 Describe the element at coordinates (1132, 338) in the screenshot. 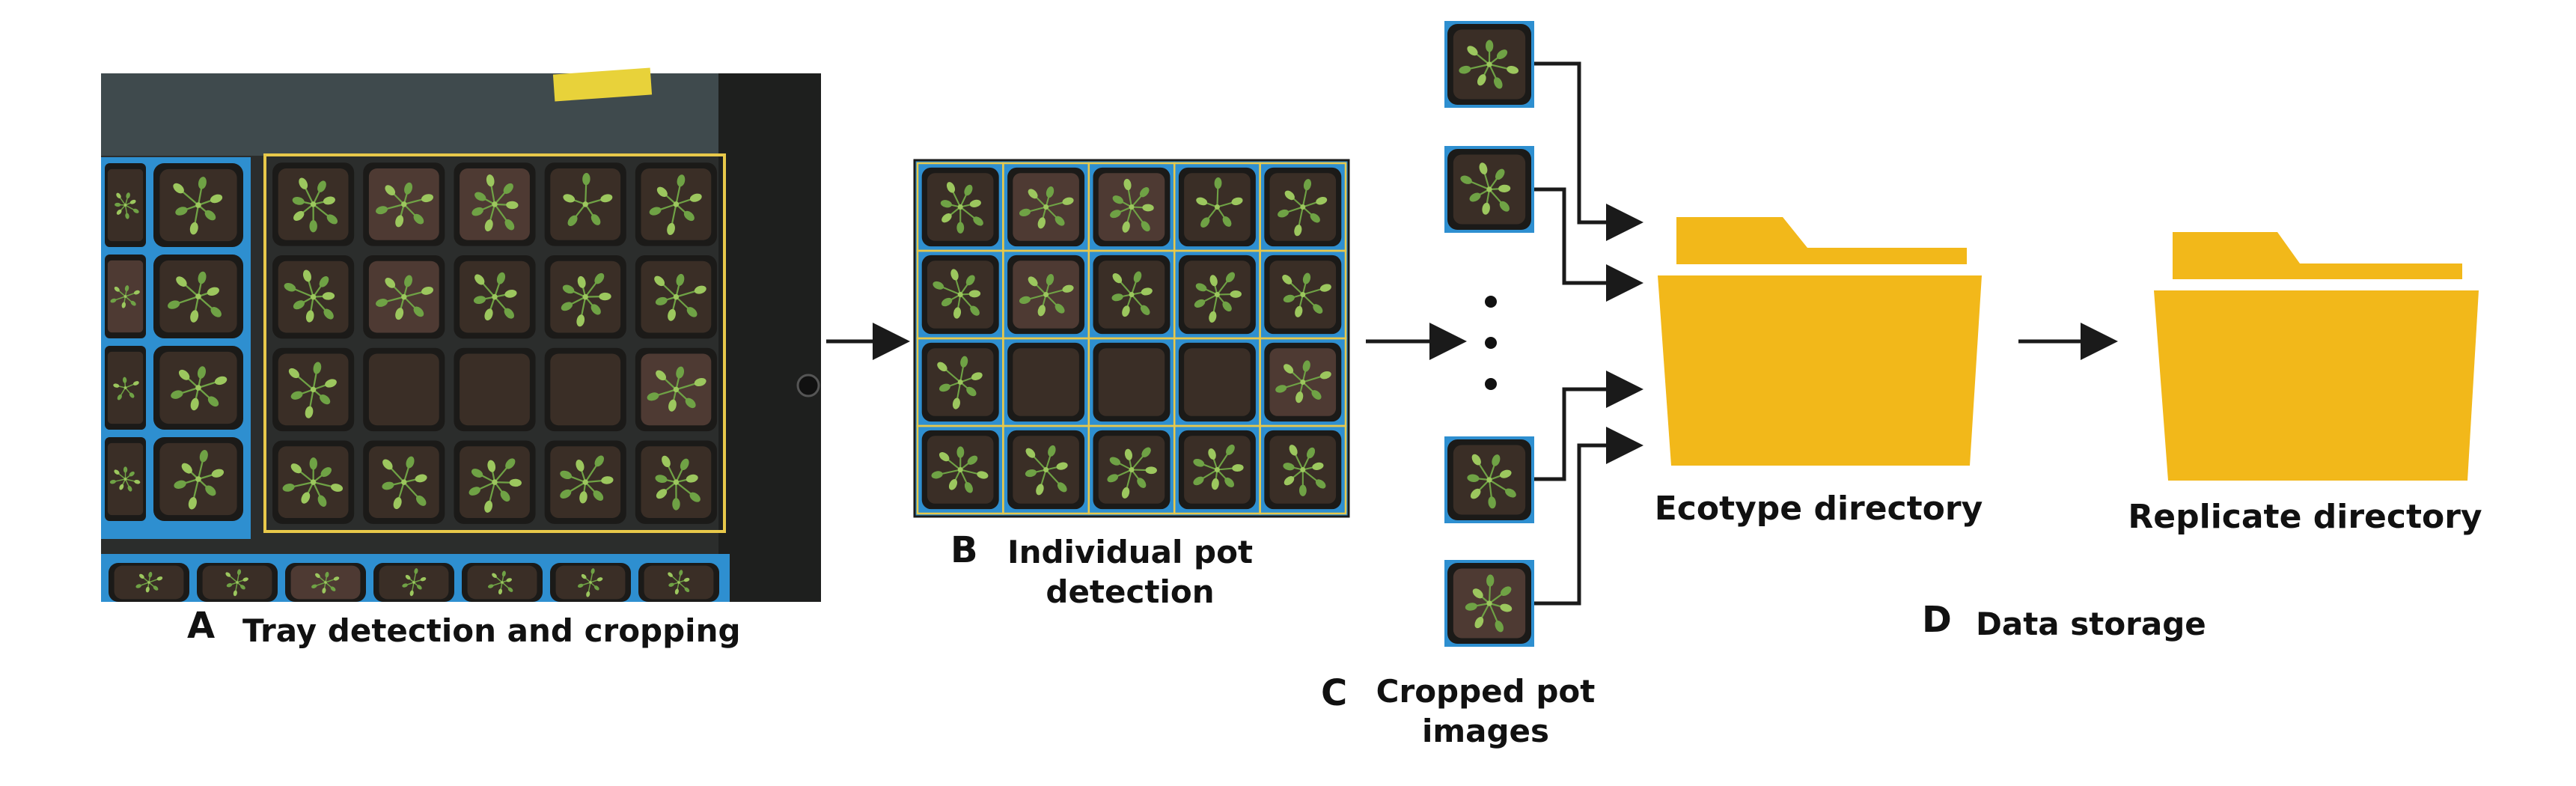

I see `pot-detection-image` at that location.